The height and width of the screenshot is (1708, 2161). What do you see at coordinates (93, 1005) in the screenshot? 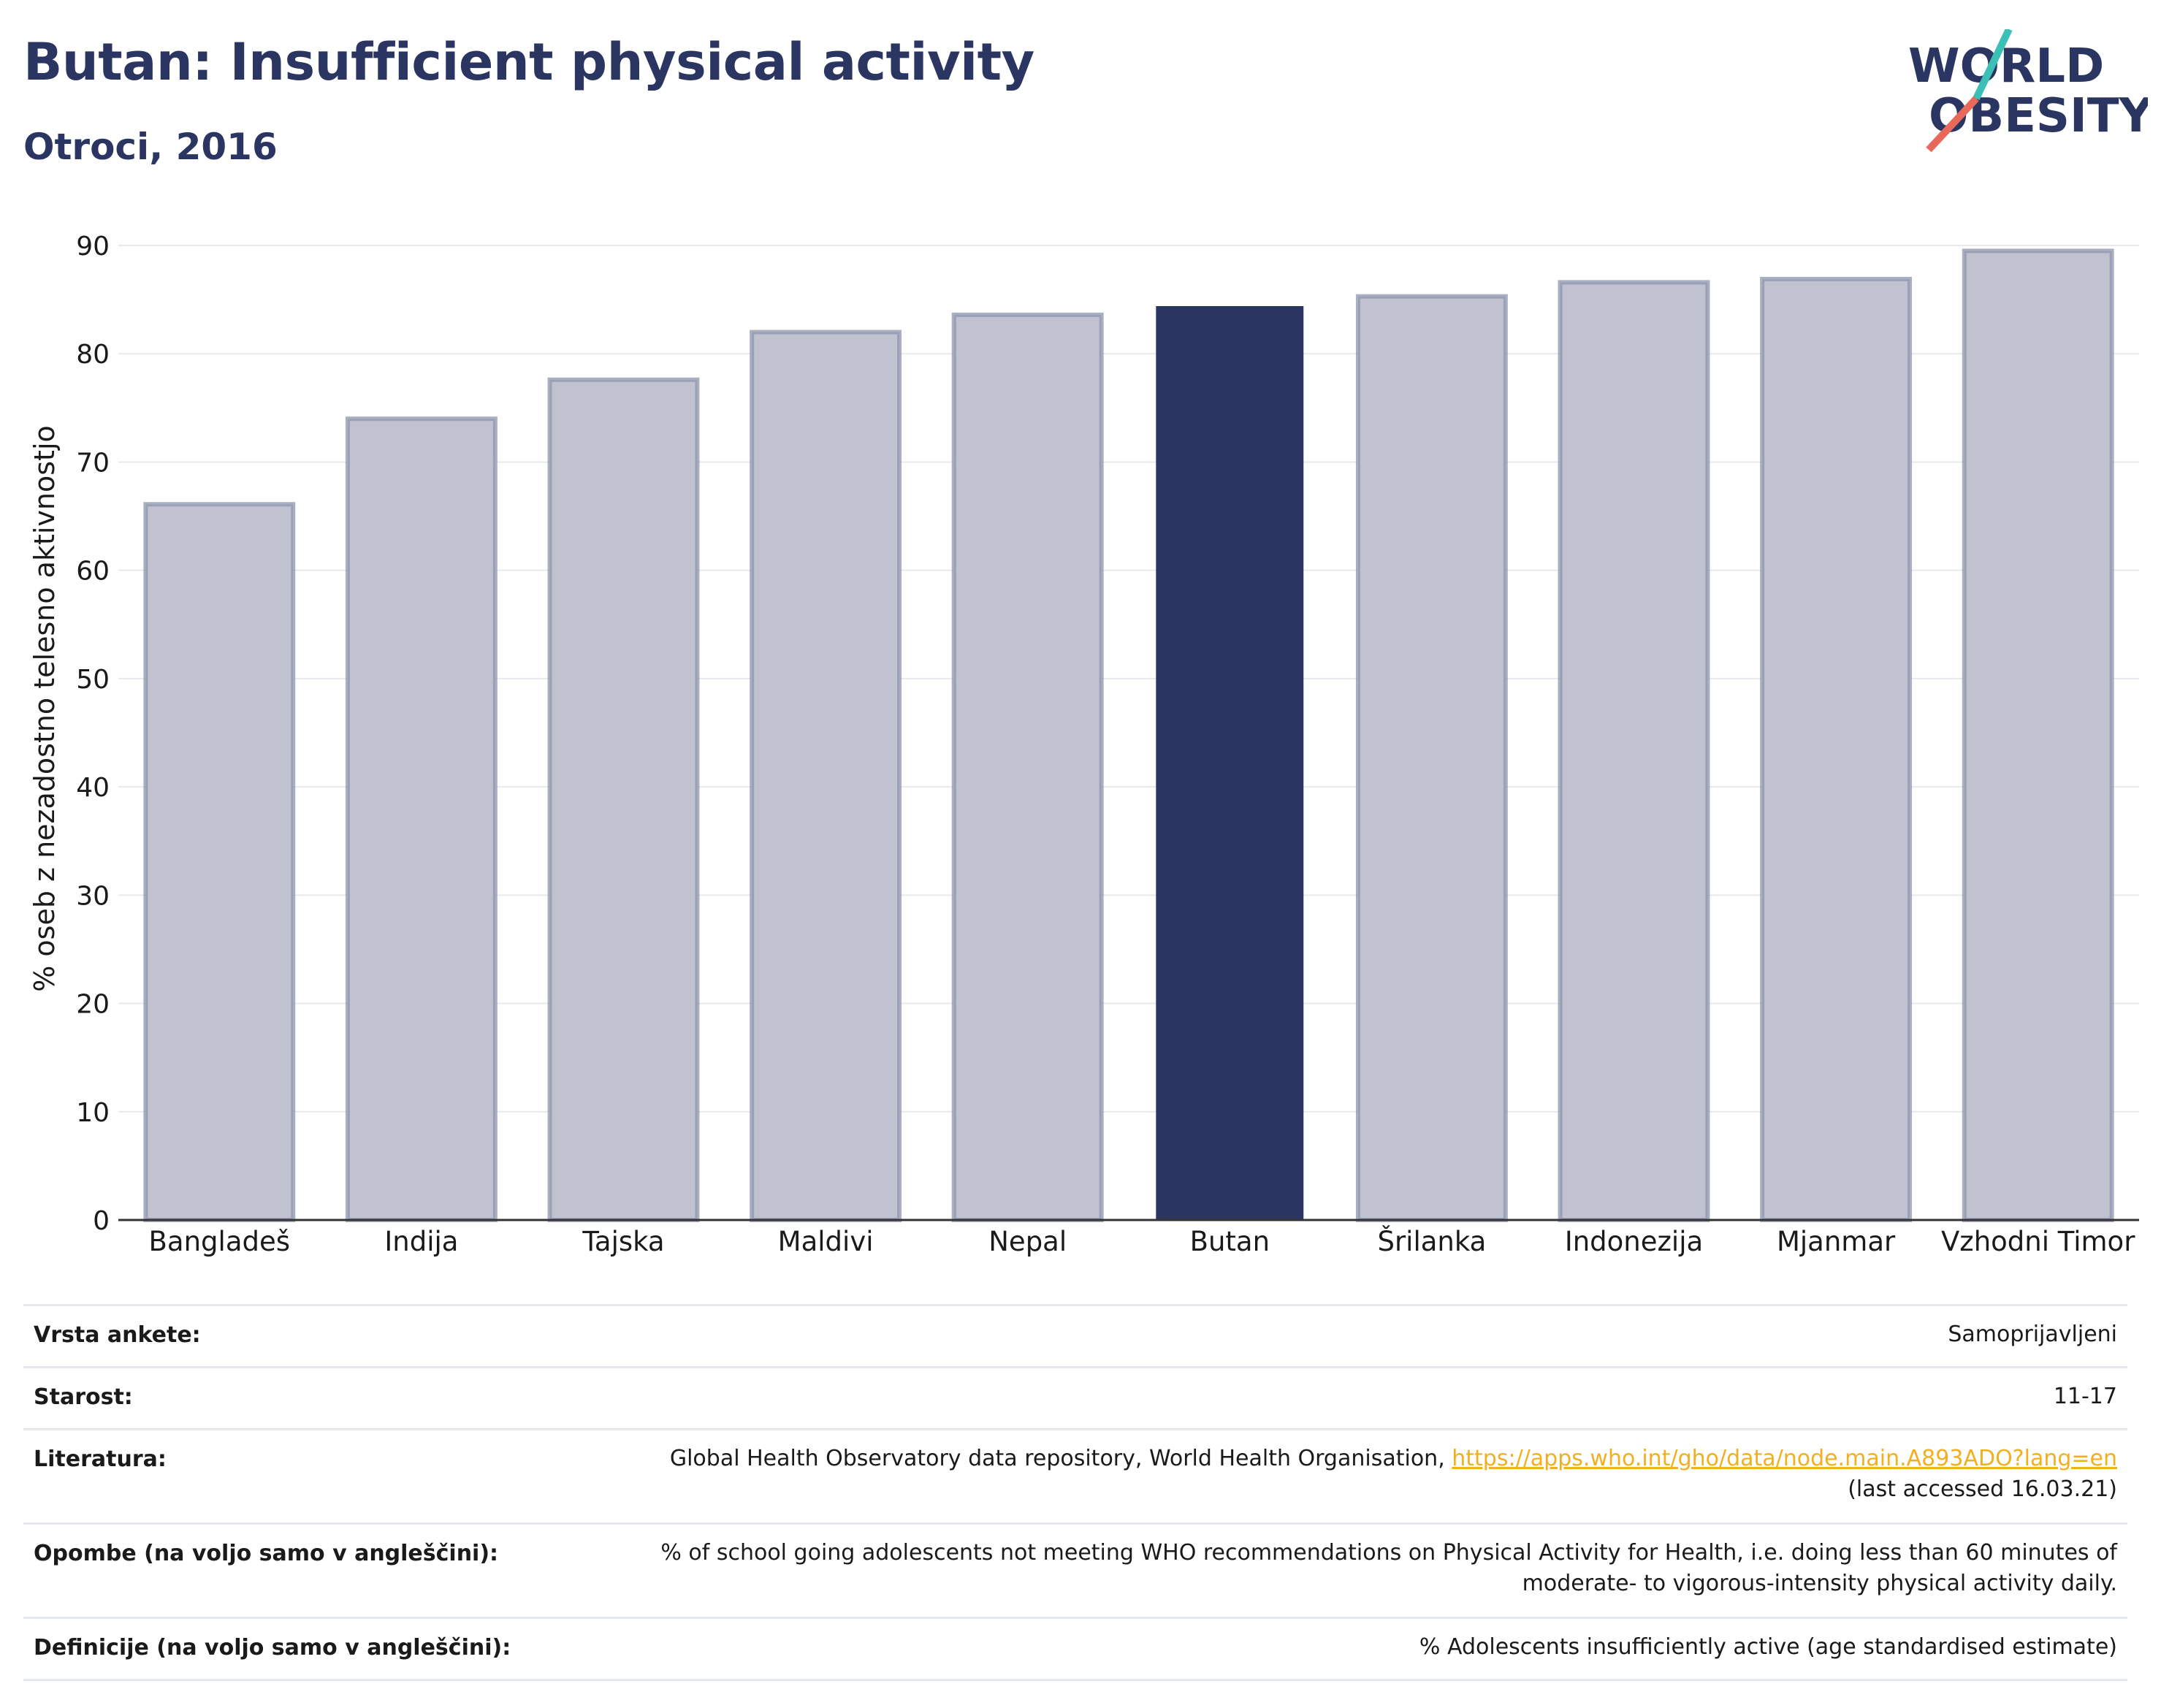
I see `y-tick-label: 20` at bounding box center [93, 1005].